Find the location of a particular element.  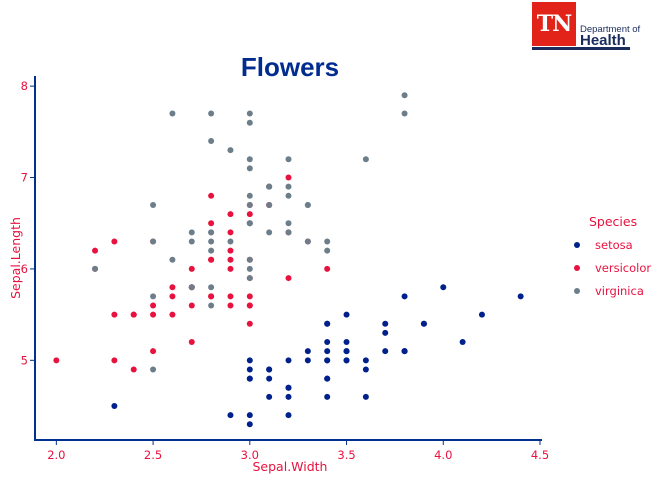

legend-marker-versicolor is located at coordinates (577, 268).